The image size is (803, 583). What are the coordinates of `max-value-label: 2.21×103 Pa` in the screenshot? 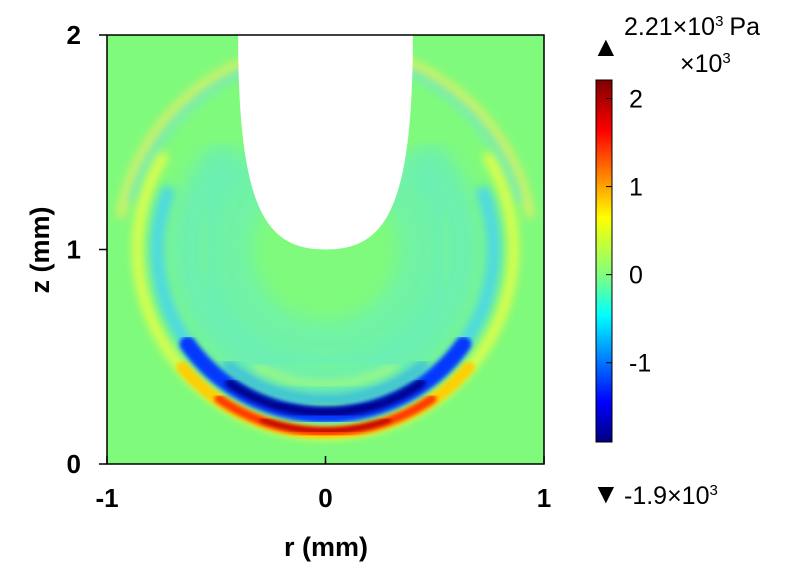 It's located at (692, 27).